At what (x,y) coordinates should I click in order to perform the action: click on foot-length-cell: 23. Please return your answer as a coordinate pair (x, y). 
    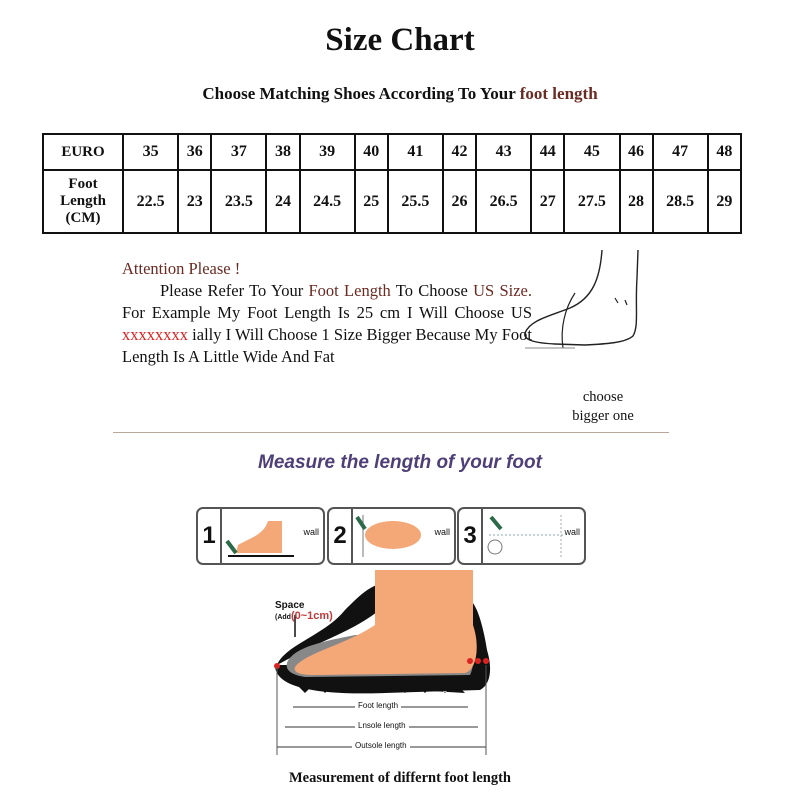
    Looking at the image, I should click on (195, 201).